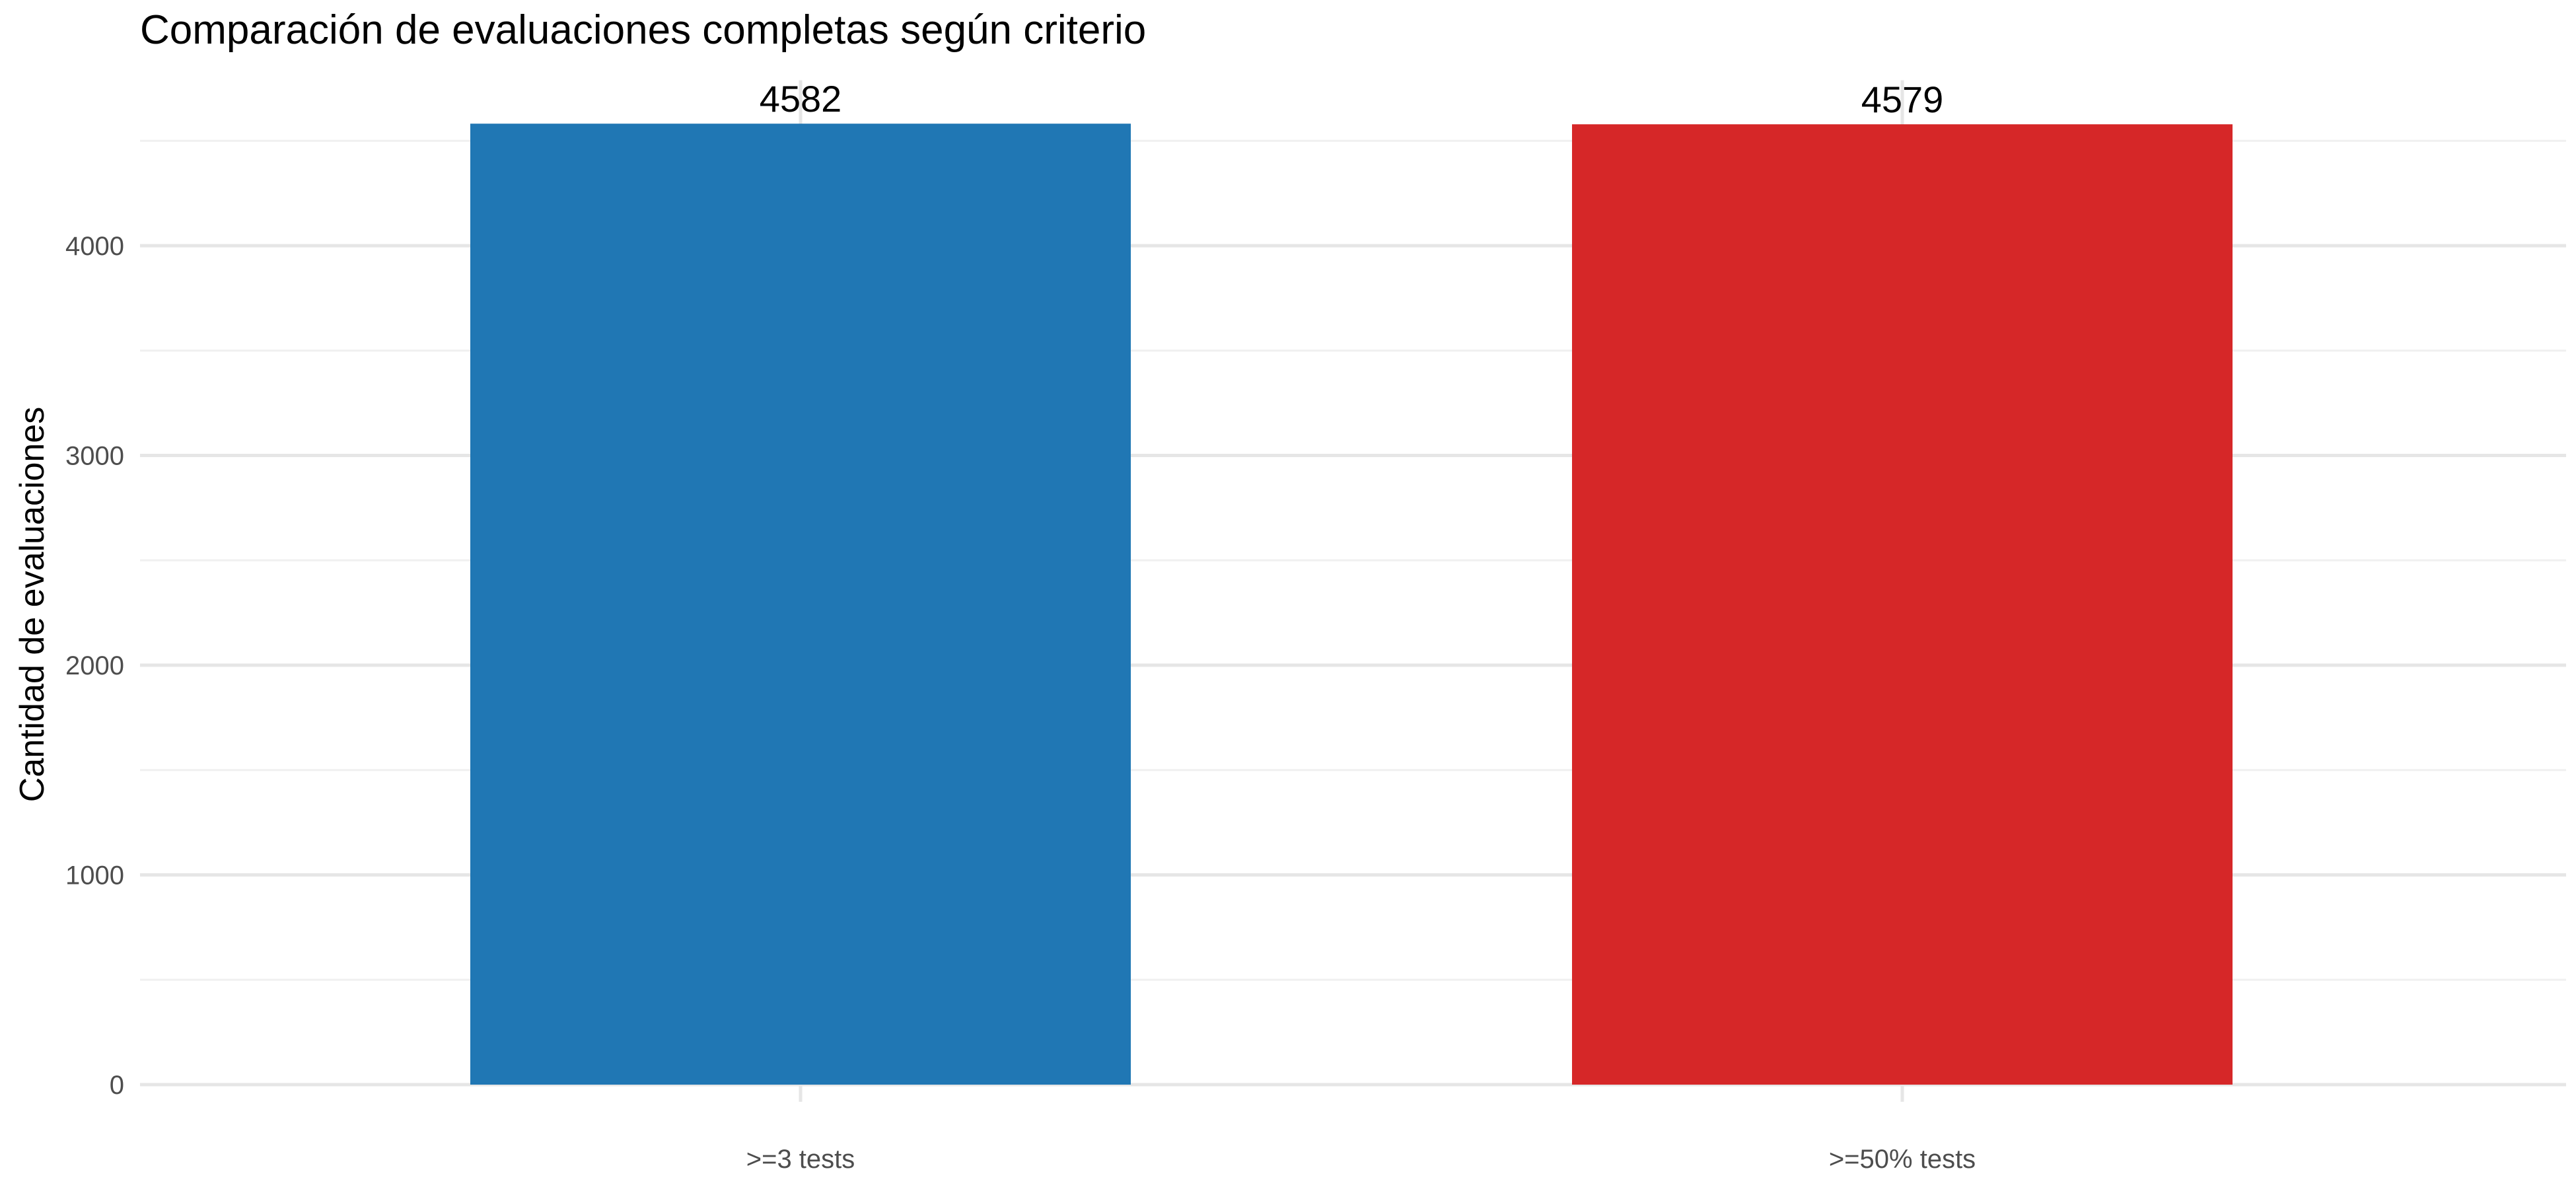 This screenshot has width=2576, height=1189. Describe the element at coordinates (801, 99) in the screenshot. I see `bar-value-label: 4582` at that location.